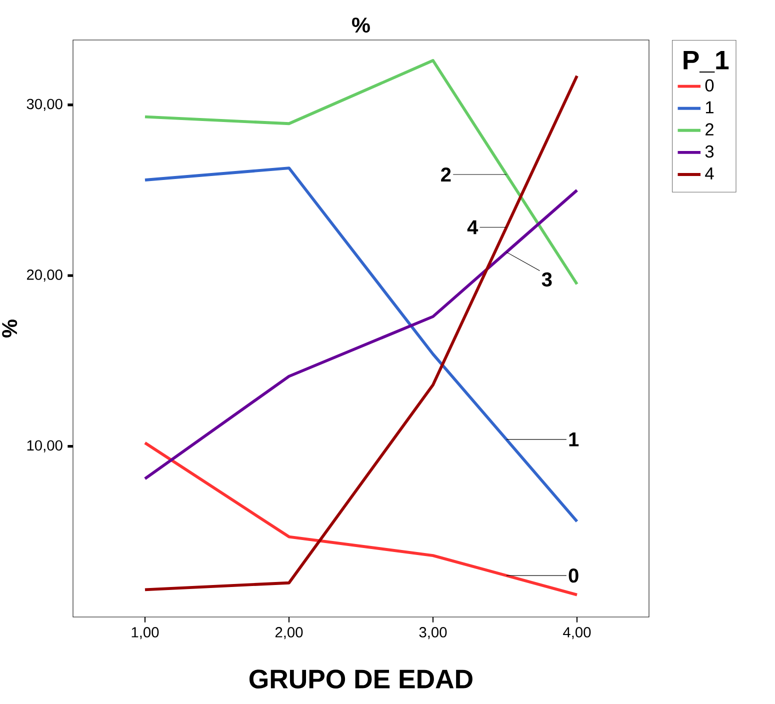  I want to click on text: 4, so click(472, 227).